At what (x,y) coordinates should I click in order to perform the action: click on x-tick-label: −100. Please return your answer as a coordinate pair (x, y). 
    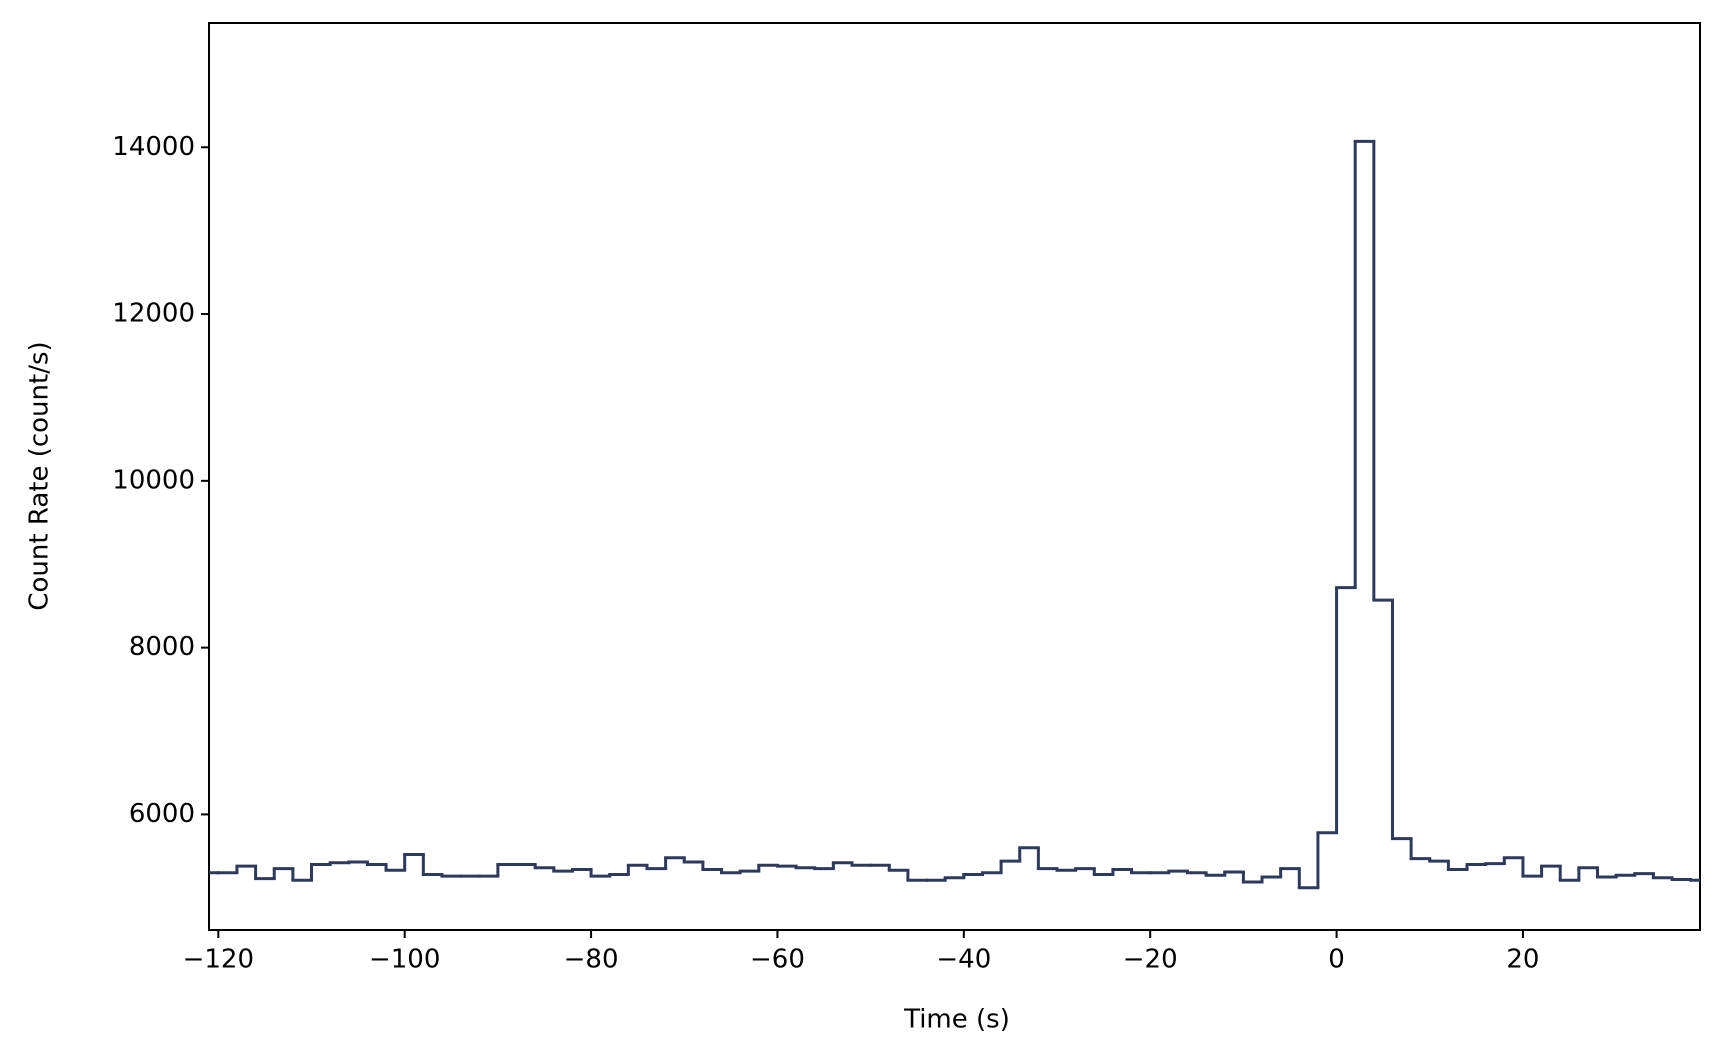
    Looking at the image, I should click on (404, 960).